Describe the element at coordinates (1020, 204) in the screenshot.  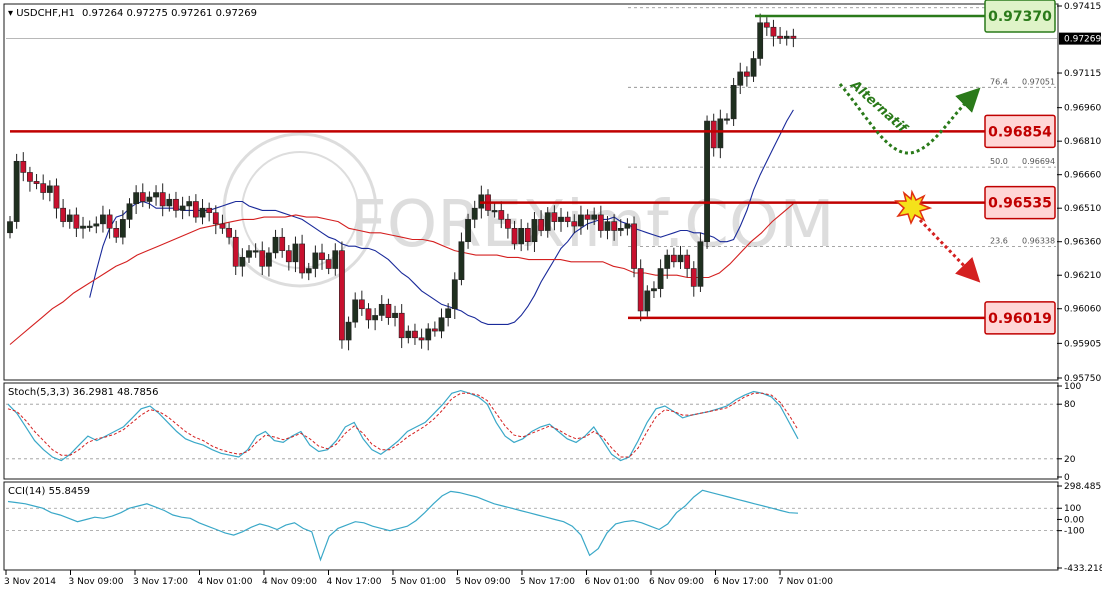
I see `price-level-label: 0.96535` at that location.